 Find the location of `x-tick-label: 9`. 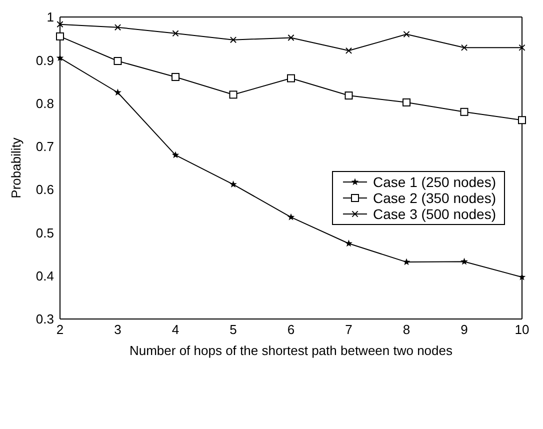

x-tick-label: 9 is located at coordinates (464, 330).